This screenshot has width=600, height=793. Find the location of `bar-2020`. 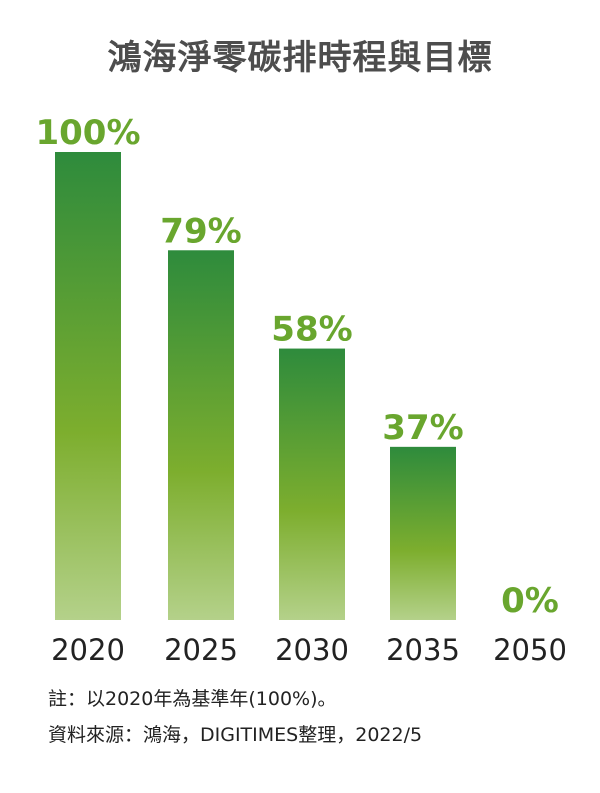

bar-2020 is located at coordinates (88, 386).